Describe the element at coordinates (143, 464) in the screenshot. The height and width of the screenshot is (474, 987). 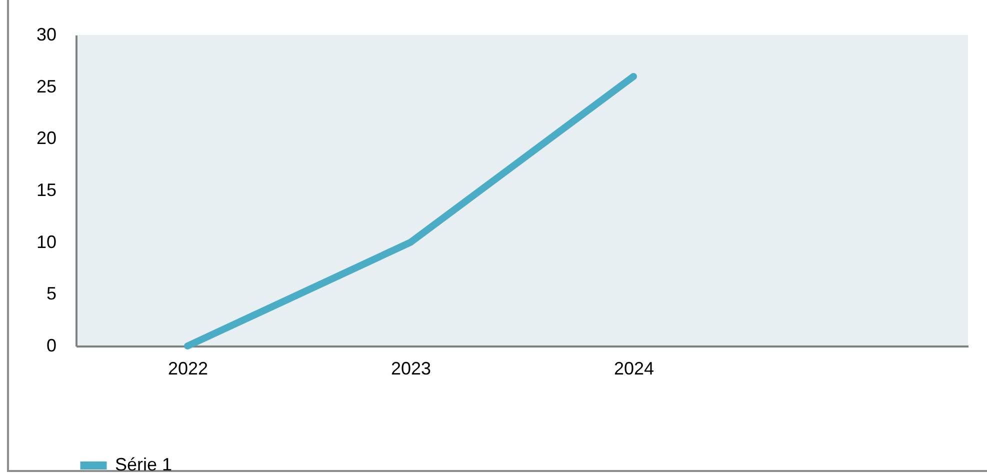
I see `legend-label: Série 1` at that location.